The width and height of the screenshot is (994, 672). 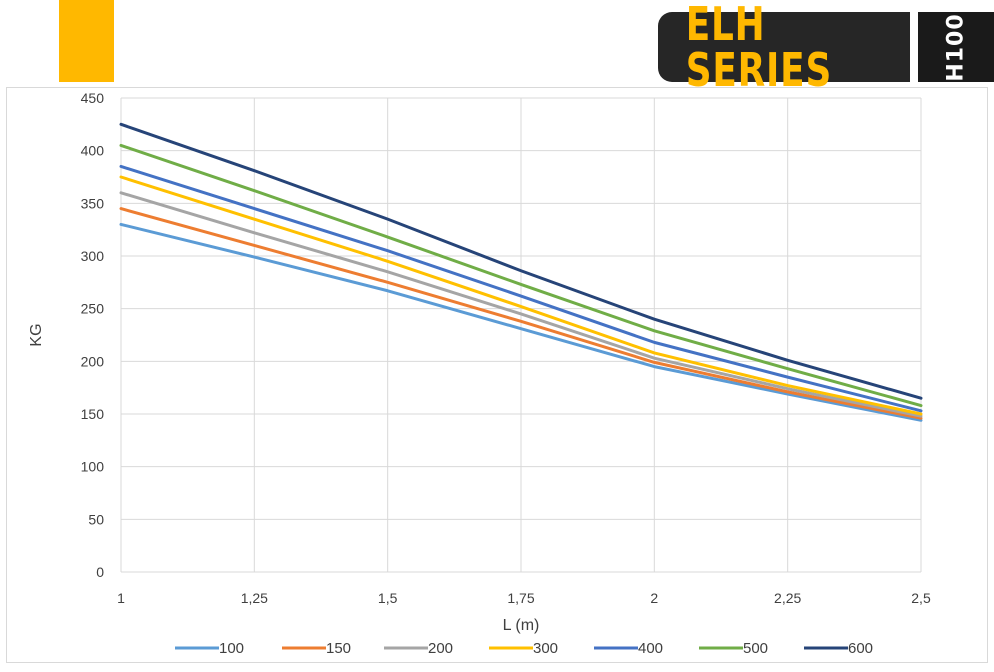 I want to click on x-tick-label: 2,5, so click(x=921, y=598).